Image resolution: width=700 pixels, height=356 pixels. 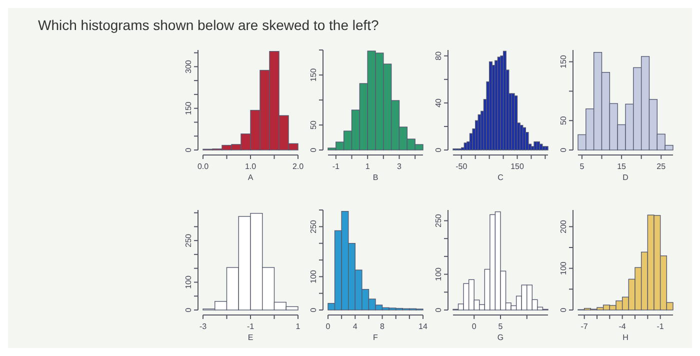 What do you see at coordinates (438, 103) in the screenshot?
I see `y-tick-label: 40` at bounding box center [438, 103].